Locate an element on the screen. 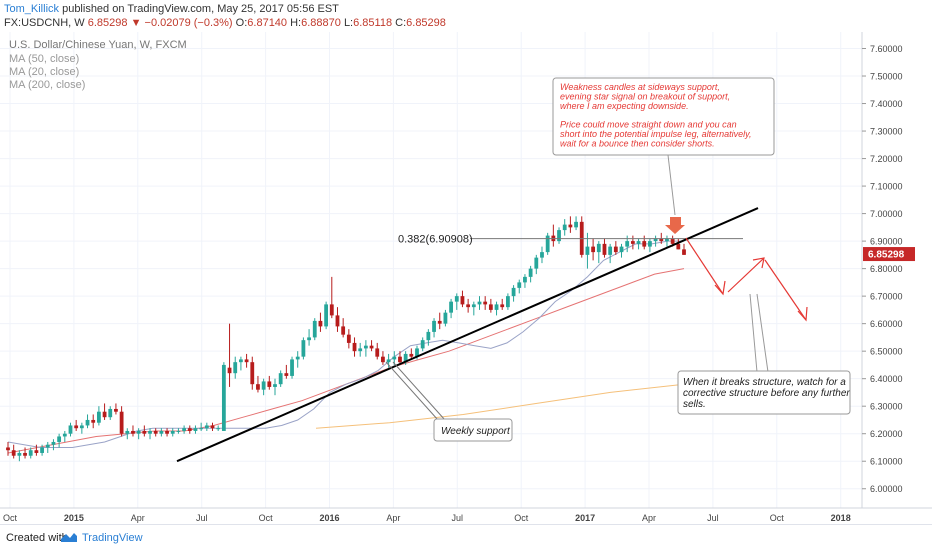 Image resolution: width=932 pixels, height=551 pixels. y-tick-label: 6.20000 is located at coordinates (886, 434).